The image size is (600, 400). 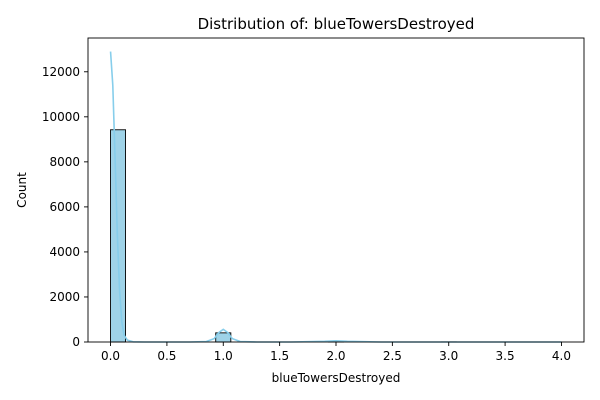 I want to click on y-axis-ticks: 0 2000 4000 6000 8000 10000 12000, so click(x=65, y=207).